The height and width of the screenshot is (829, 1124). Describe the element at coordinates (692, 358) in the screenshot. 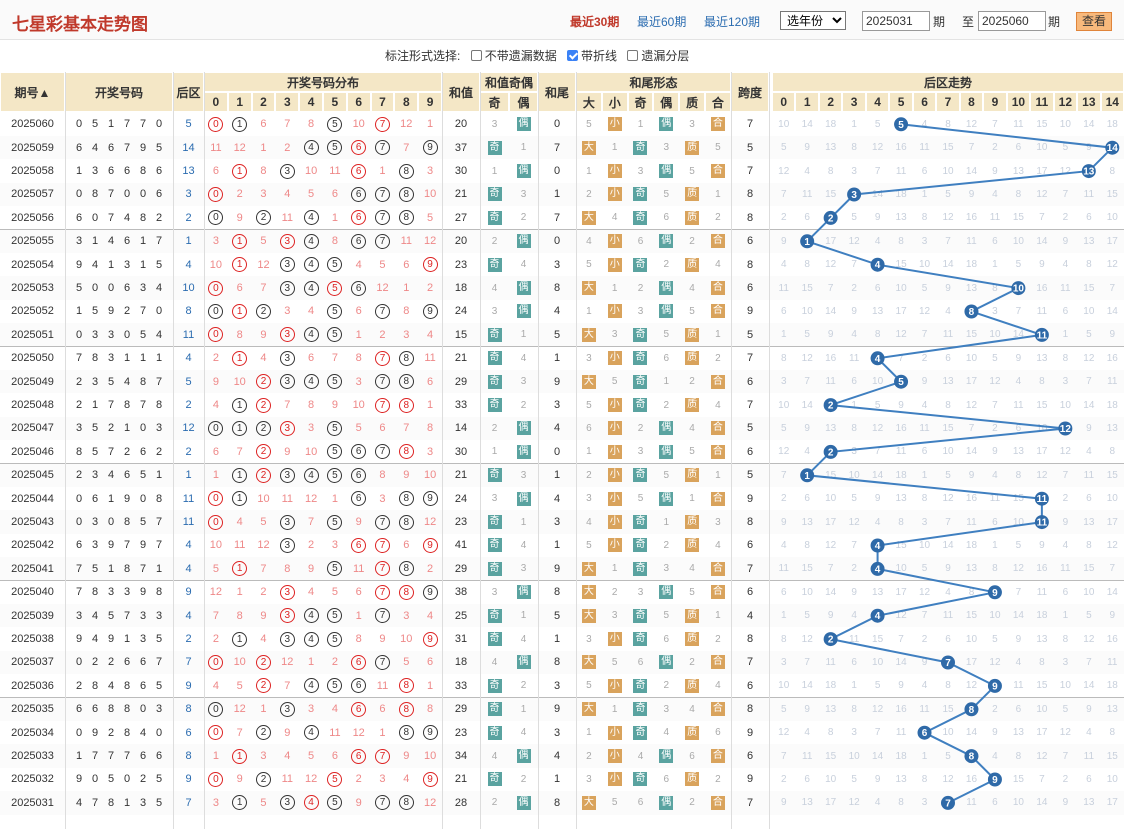

I see `tail-form-tag: 质` at that location.